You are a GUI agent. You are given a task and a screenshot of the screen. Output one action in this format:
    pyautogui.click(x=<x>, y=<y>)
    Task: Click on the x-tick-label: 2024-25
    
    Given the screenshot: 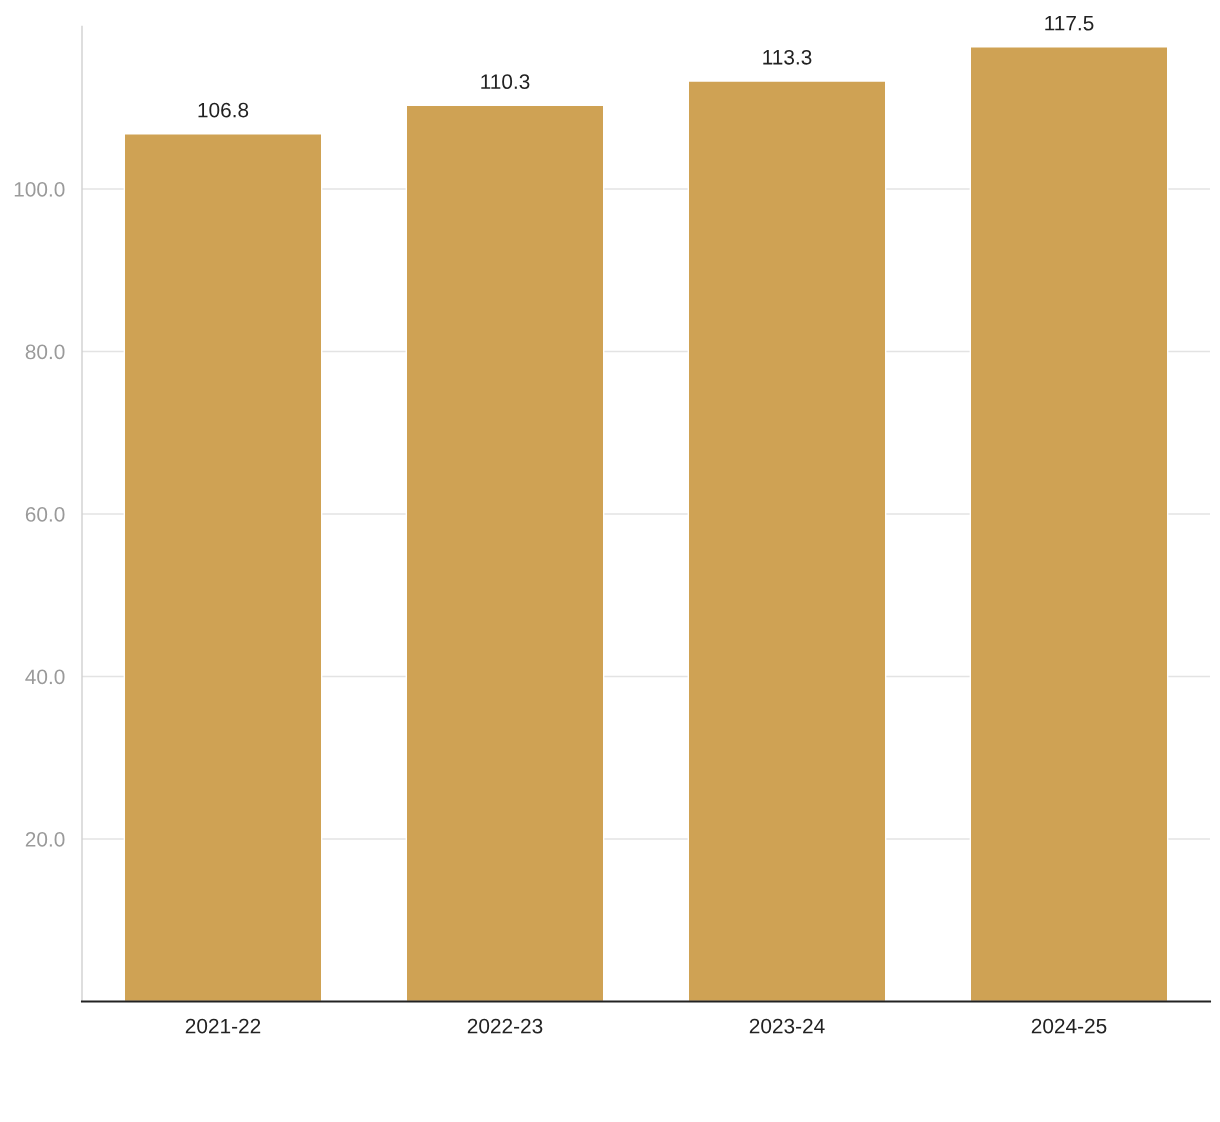 What is the action you would take?
    pyautogui.click(x=1069, y=1026)
    